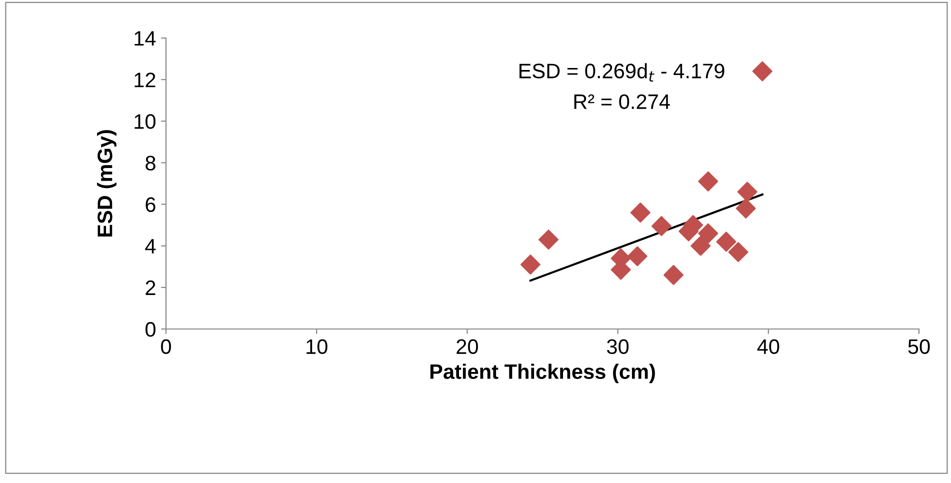 The height and width of the screenshot is (483, 951). I want to click on y-tick-label: 6, so click(151, 204).